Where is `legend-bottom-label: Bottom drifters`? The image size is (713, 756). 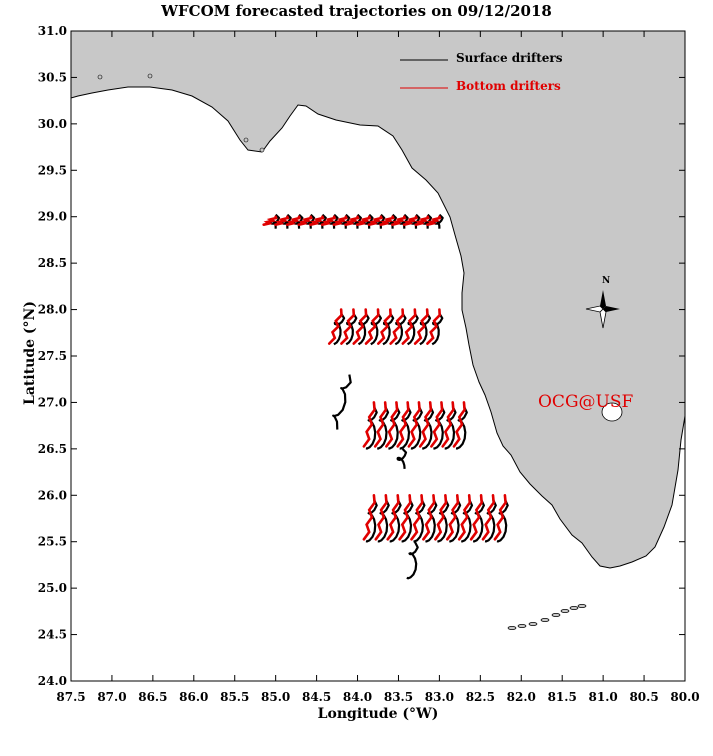
legend-bottom-label: Bottom drifters is located at coordinates (508, 86).